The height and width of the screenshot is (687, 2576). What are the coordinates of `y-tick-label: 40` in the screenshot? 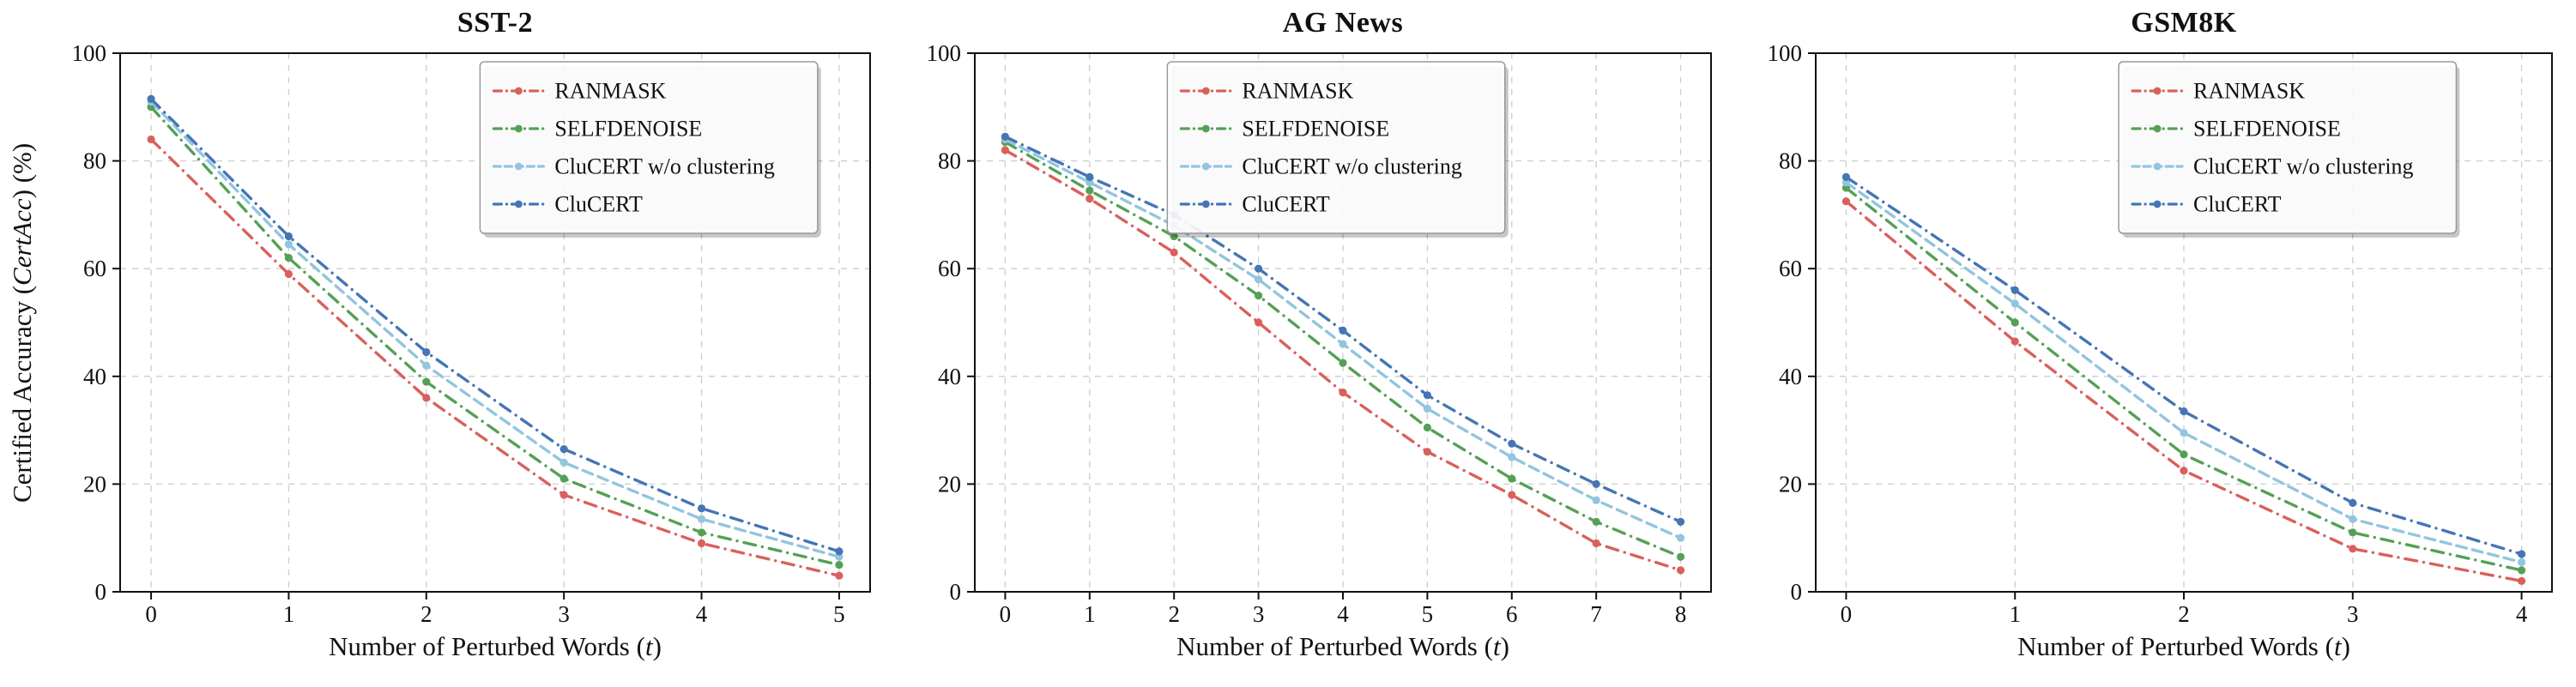 It's located at (94, 376).